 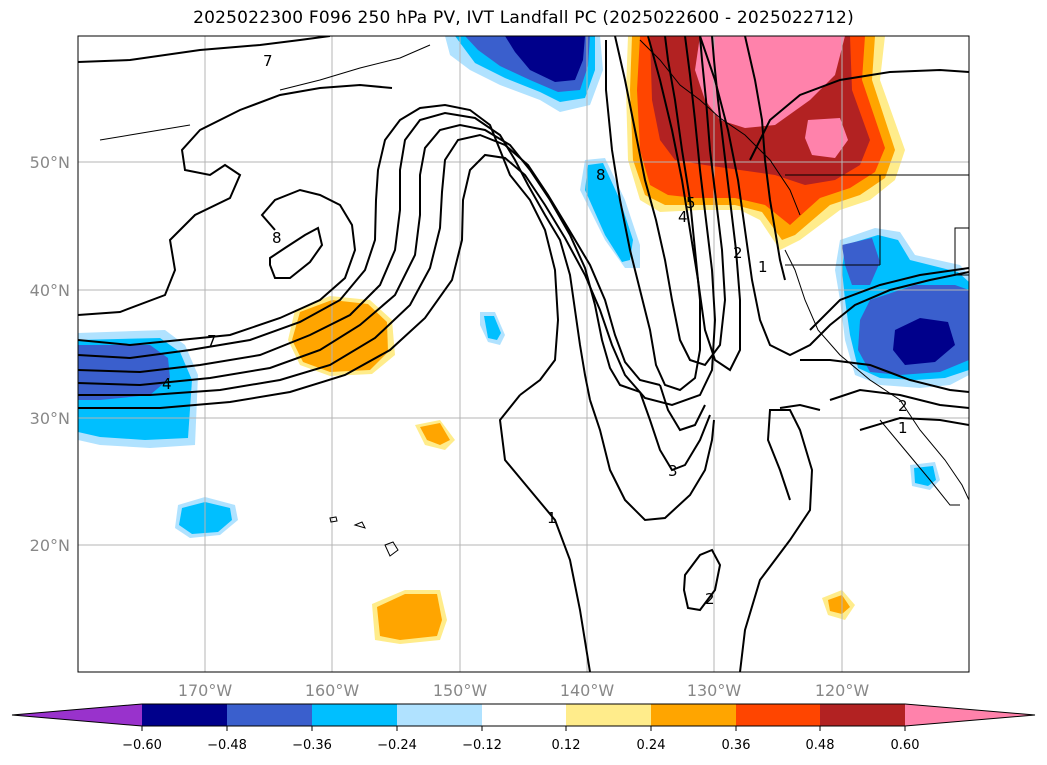 What do you see at coordinates (714, 690) in the screenshot?
I see `lon-label: 130°W` at bounding box center [714, 690].